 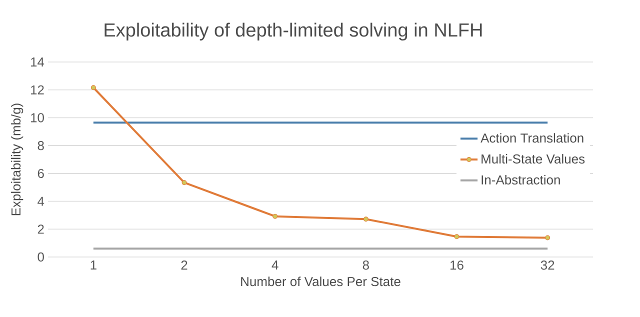 What do you see at coordinates (457, 265) in the screenshot?
I see `x-tick-label: 16` at bounding box center [457, 265].